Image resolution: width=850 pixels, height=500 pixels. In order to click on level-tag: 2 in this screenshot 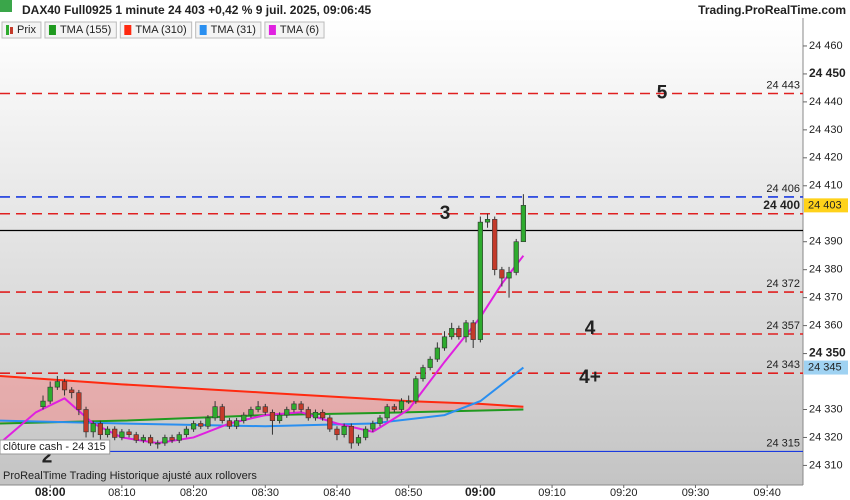, I will do `click(47, 456)`.